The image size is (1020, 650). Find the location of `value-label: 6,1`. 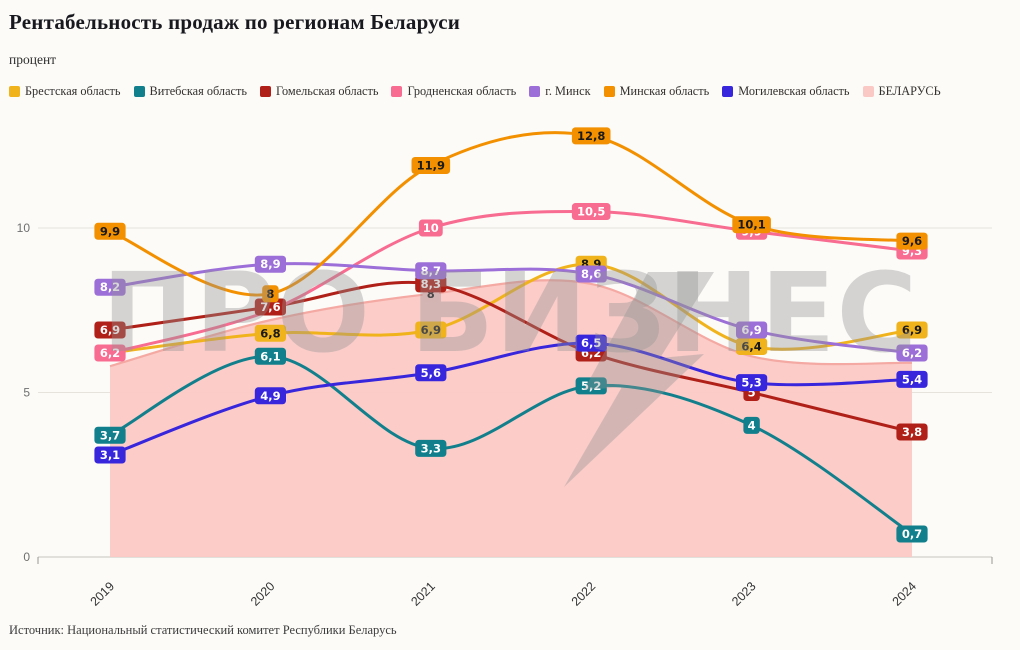

value-label: 6,1 is located at coordinates (270, 356).